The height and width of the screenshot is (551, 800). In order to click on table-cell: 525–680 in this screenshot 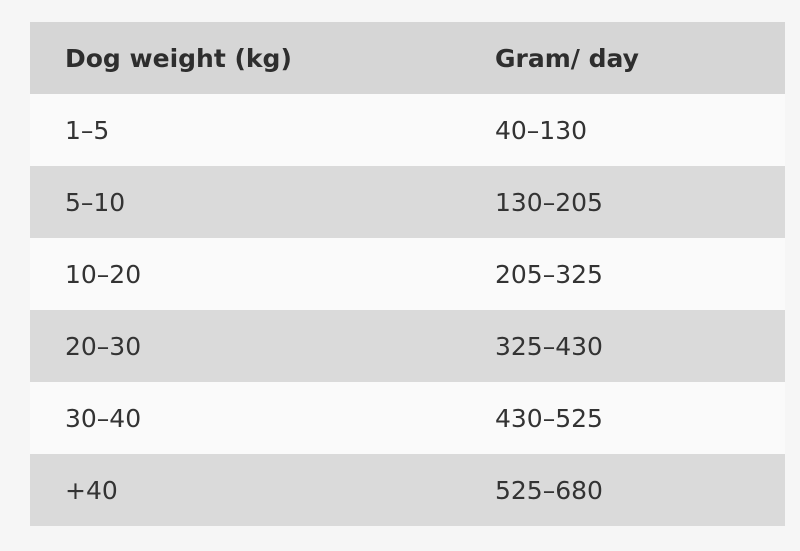, I will do `click(622, 490)`.